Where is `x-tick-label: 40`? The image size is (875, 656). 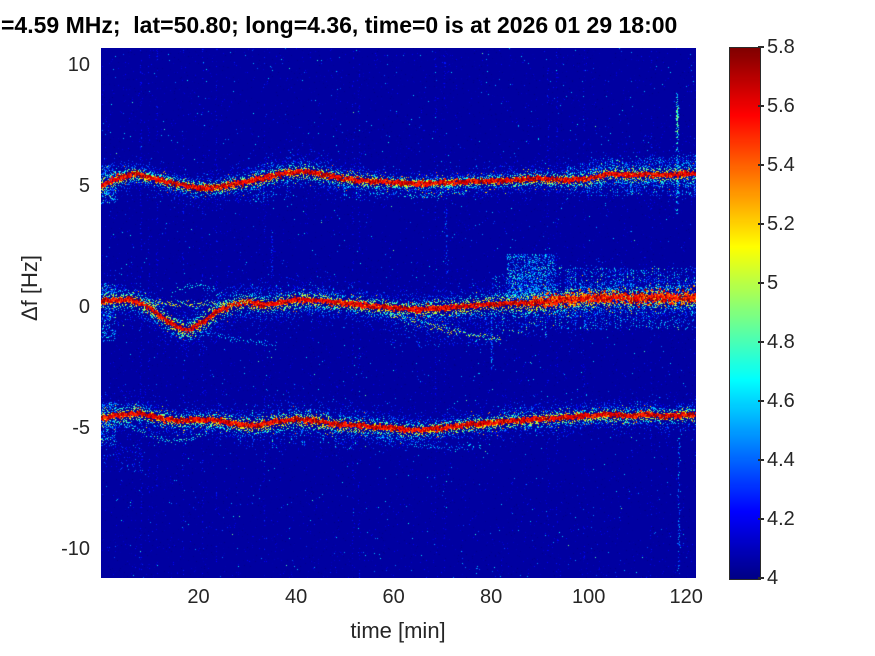
x-tick-label: 40 is located at coordinates (296, 597).